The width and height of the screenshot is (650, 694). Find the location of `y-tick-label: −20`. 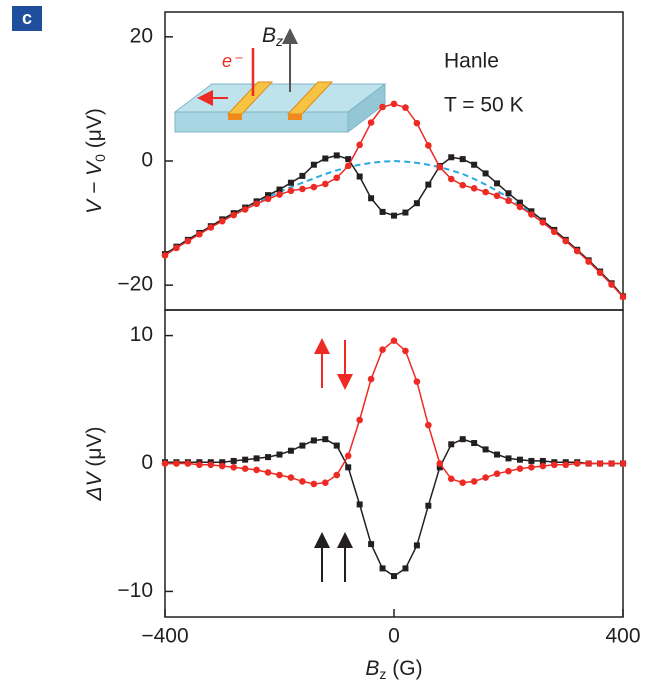

y-tick-label: −20 is located at coordinates (135, 284).